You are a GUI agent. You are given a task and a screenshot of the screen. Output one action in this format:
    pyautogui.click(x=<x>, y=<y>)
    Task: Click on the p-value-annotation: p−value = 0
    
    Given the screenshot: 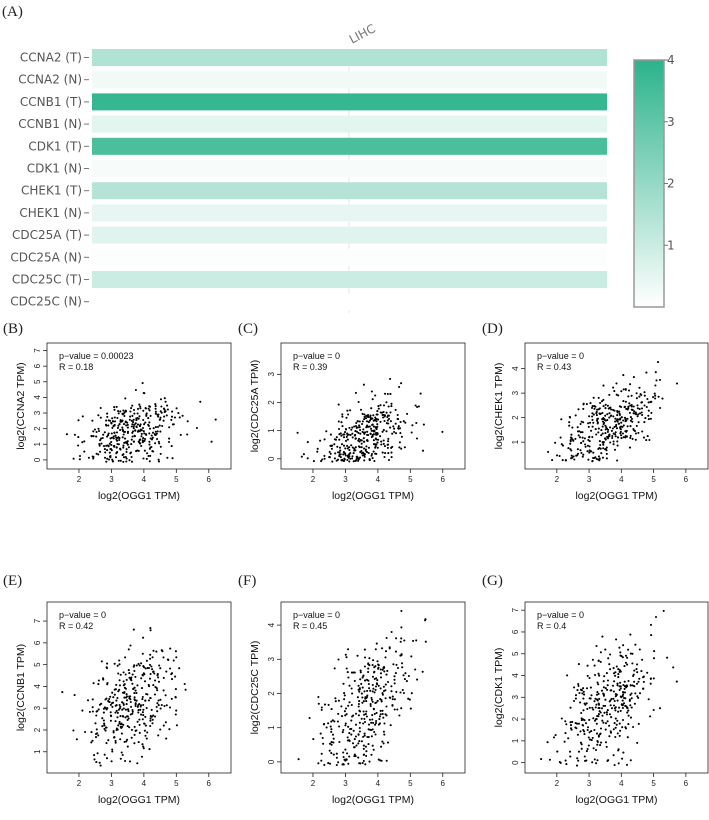 What is the action you would take?
    pyautogui.click(x=82, y=615)
    